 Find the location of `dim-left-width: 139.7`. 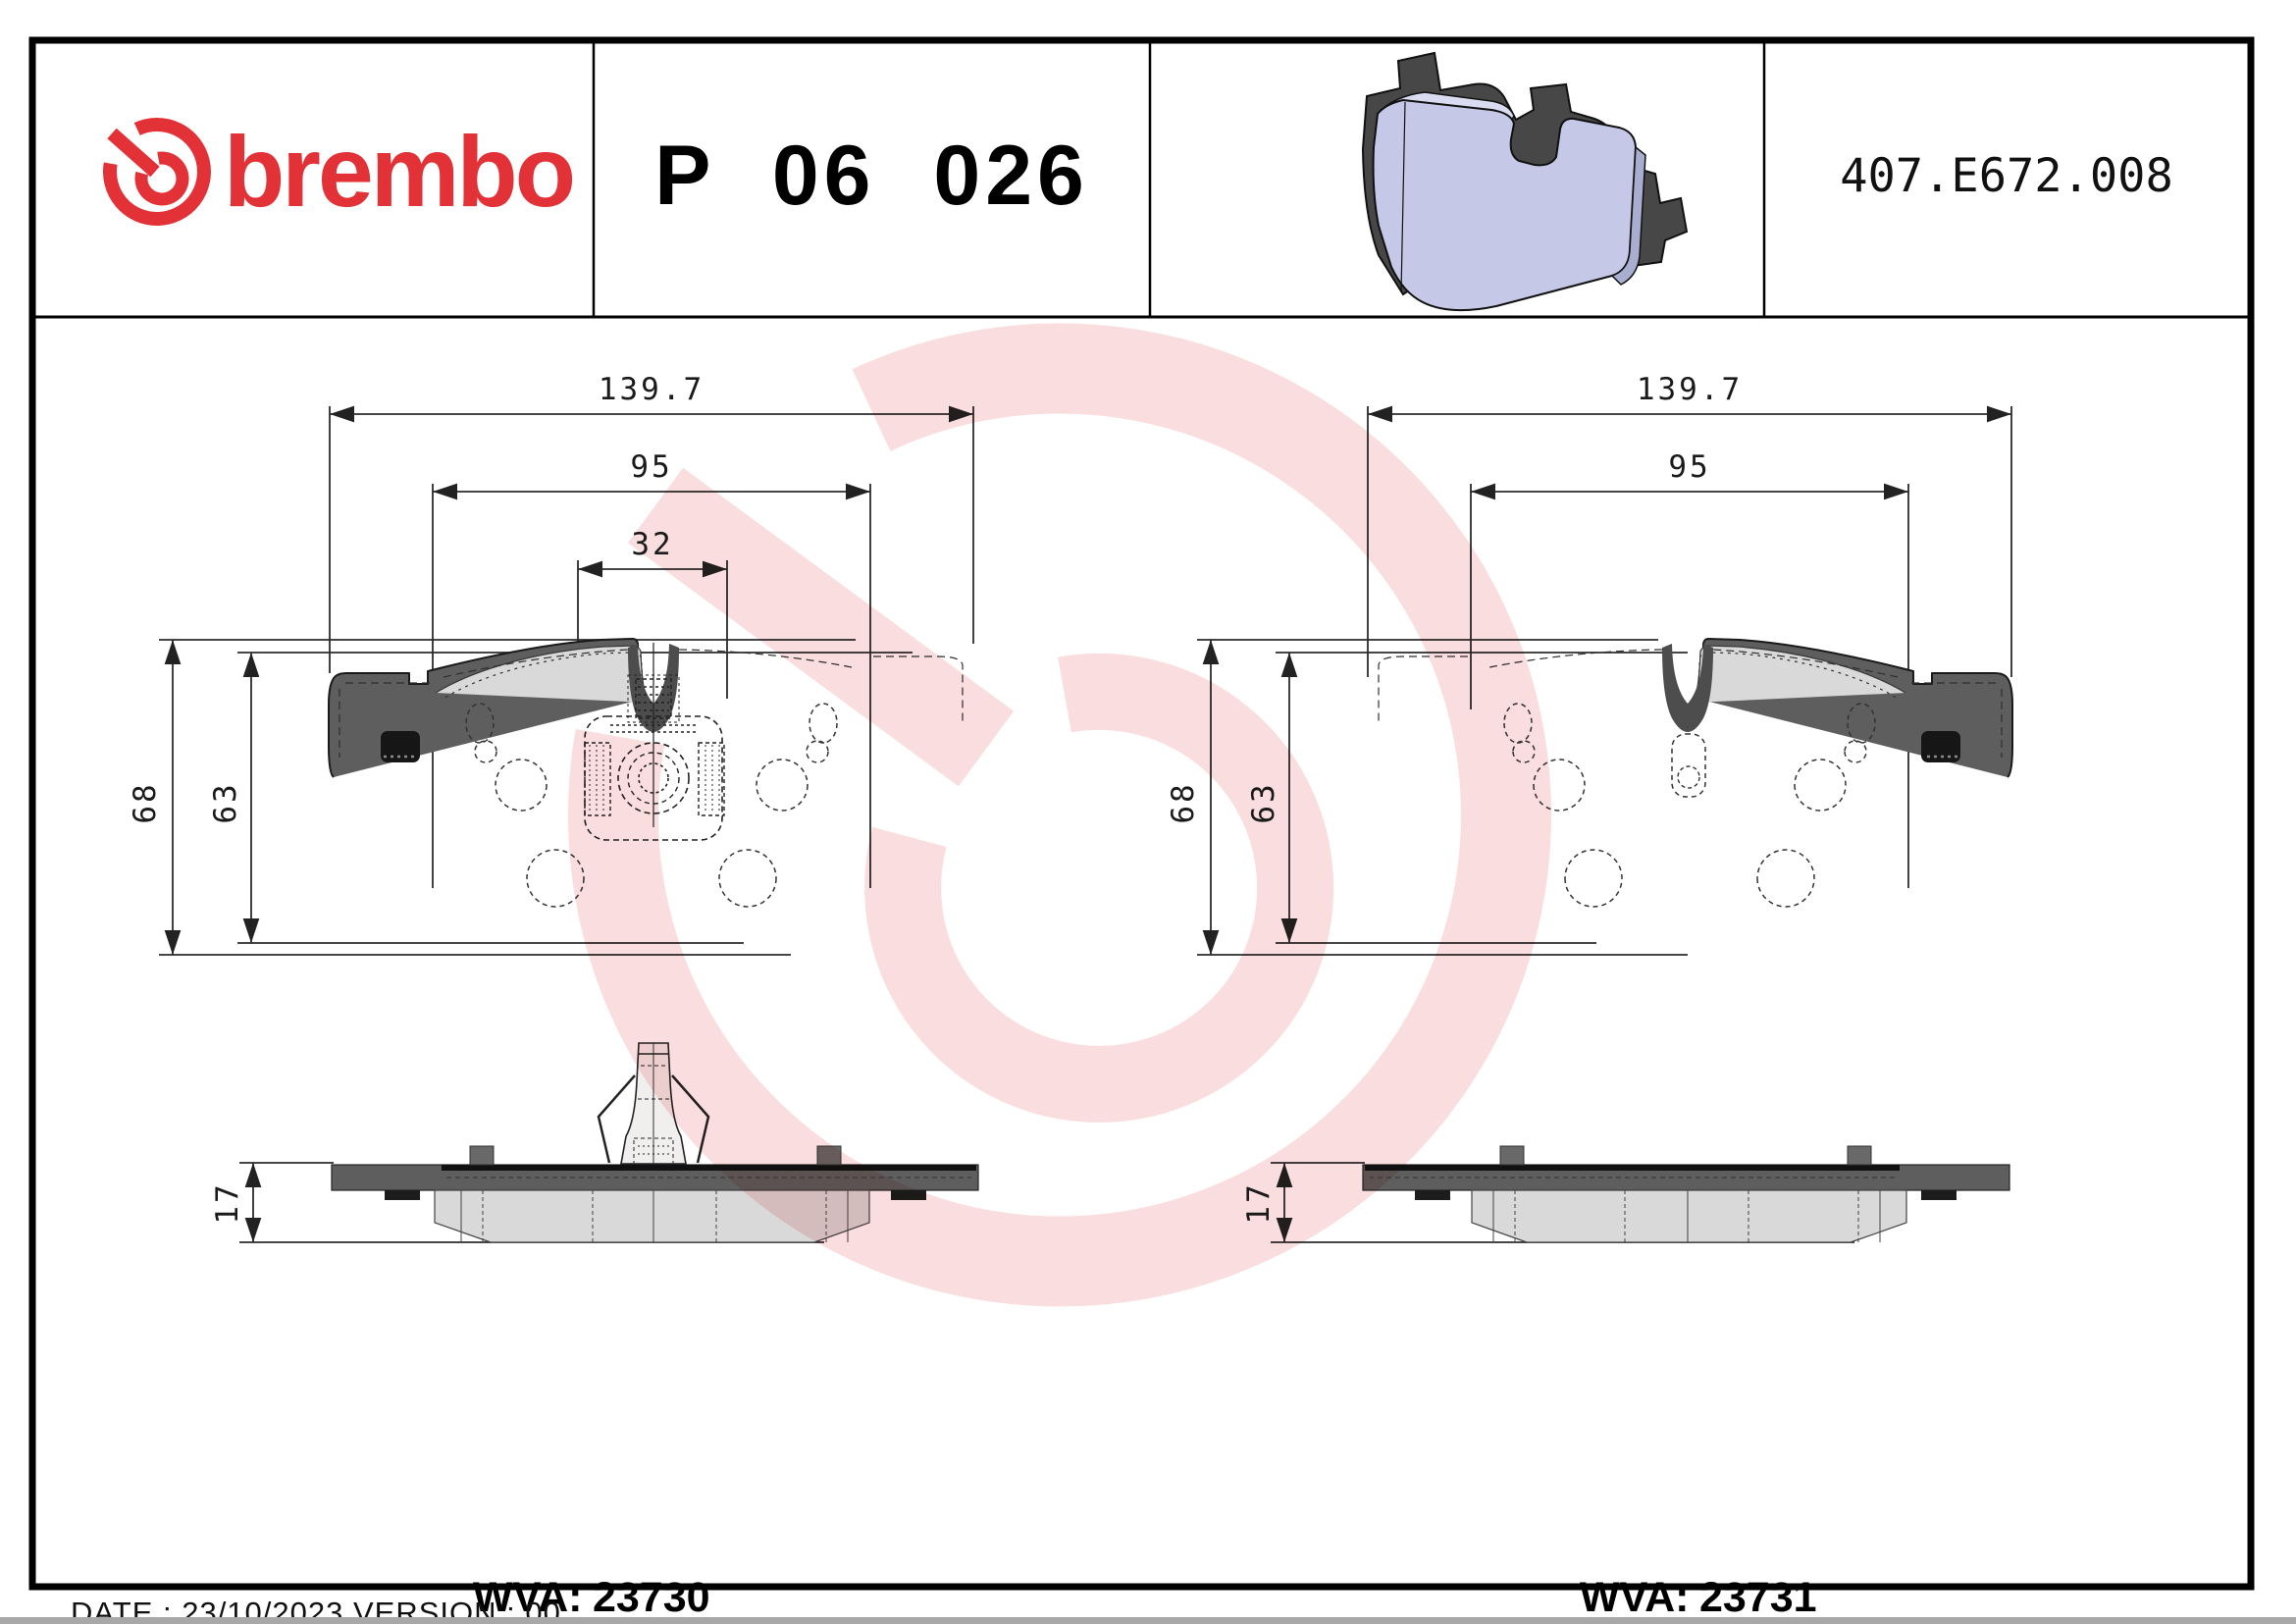

dim-left-width: 139.7 is located at coordinates (651, 389).